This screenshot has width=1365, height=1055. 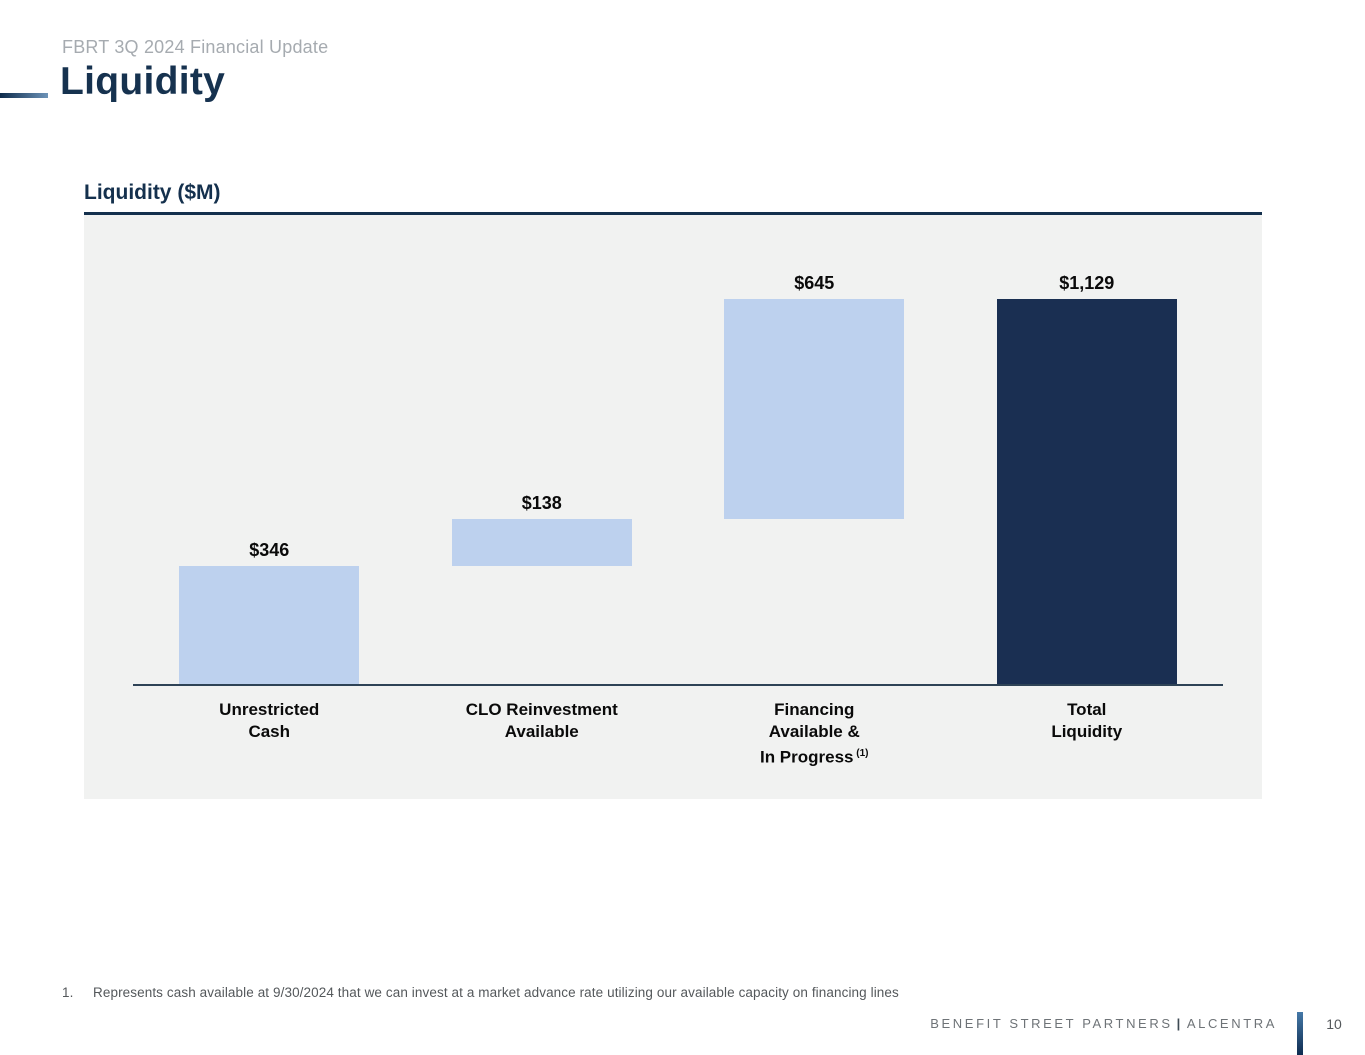 I want to click on footer: BENEFIT STREET PARTNERS | ALCENTRA 10, so click(x=1147, y=1033).